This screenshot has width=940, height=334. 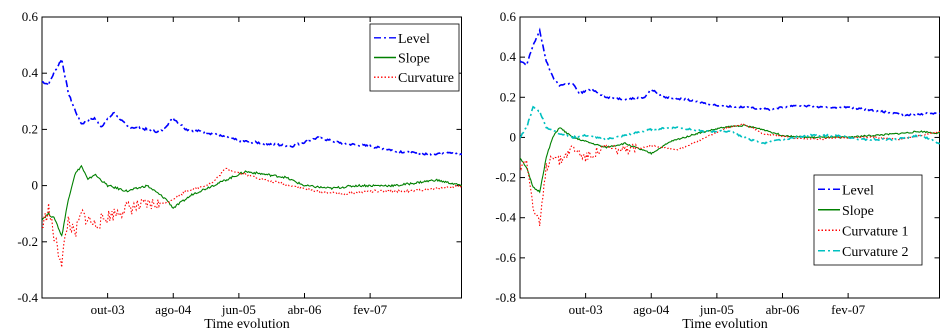 I want to click on legend: Level Slope Curvature, so click(x=414, y=57).